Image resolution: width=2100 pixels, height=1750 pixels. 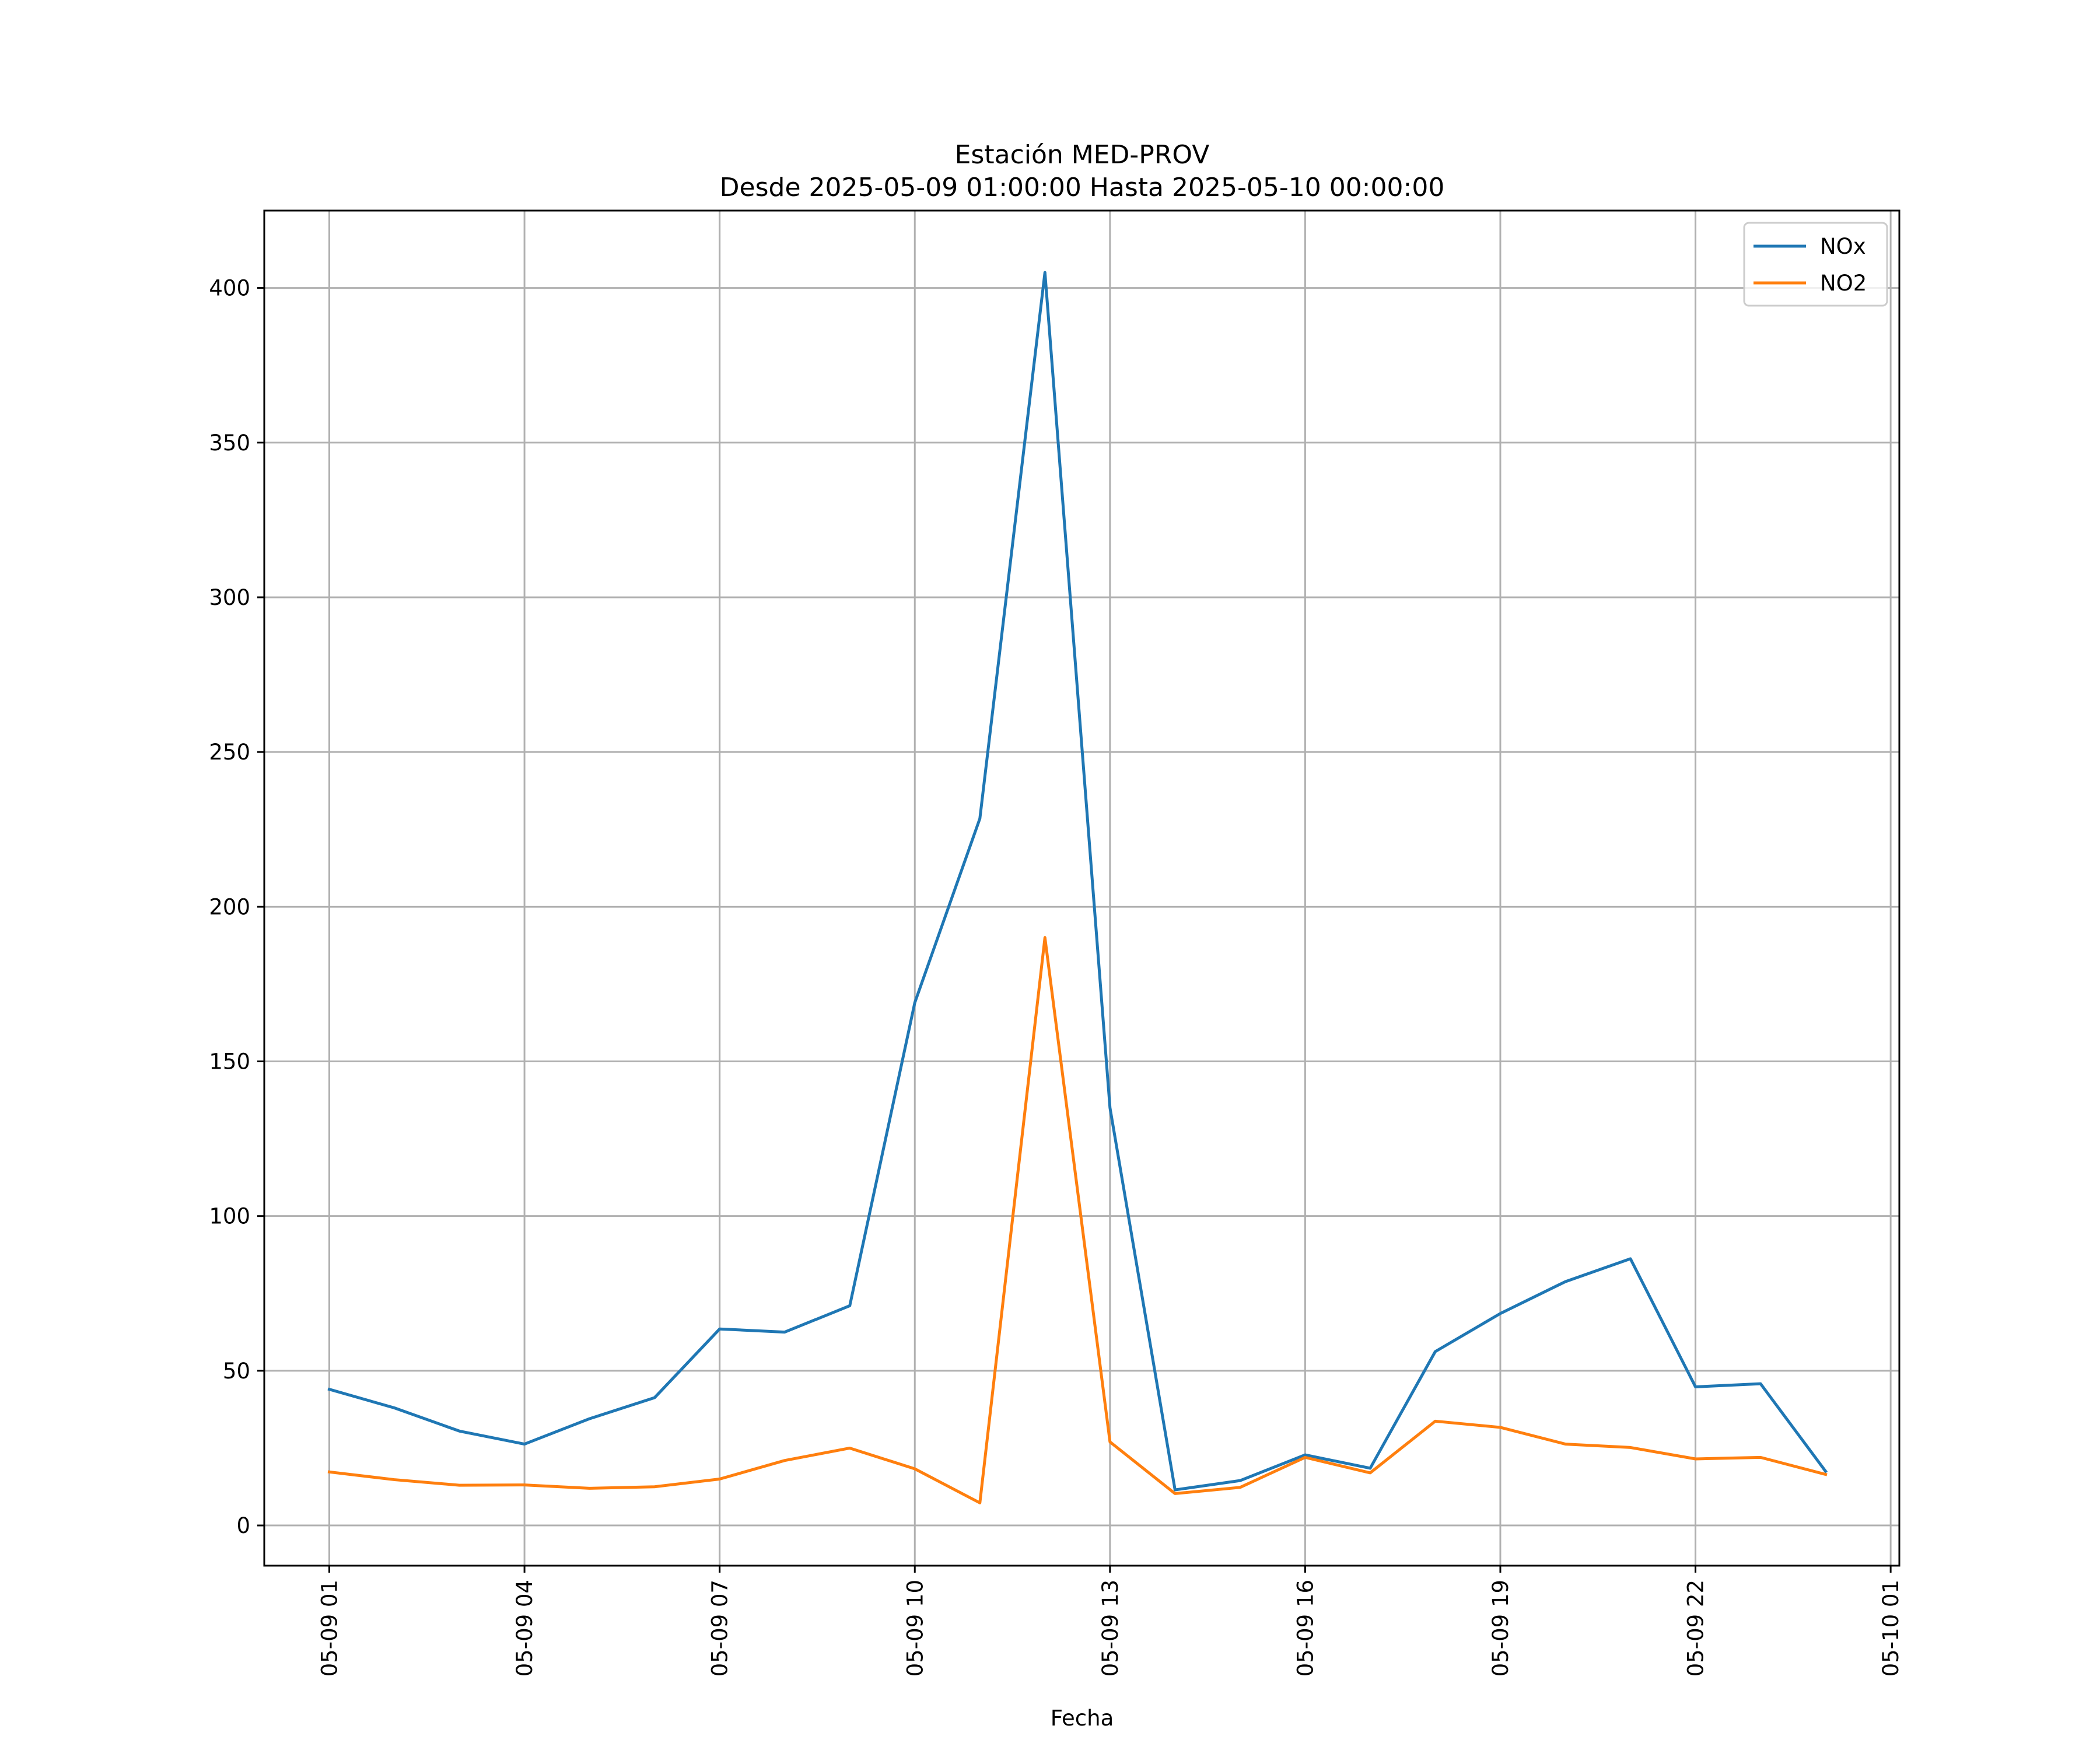 I want to click on legend-box, so click(x=1815, y=264).